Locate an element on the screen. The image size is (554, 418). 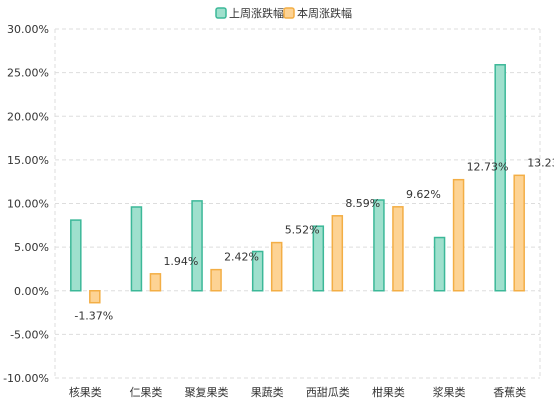
y-tick-label: -5.00% is located at coordinates (29, 334).